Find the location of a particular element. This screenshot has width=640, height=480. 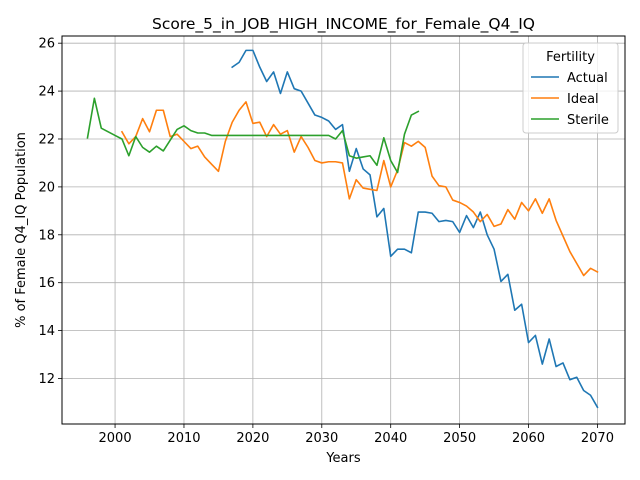

x-axis-ticks: 2000 2010 2020 2030 2040 2050 2060 2070 is located at coordinates (356, 435).